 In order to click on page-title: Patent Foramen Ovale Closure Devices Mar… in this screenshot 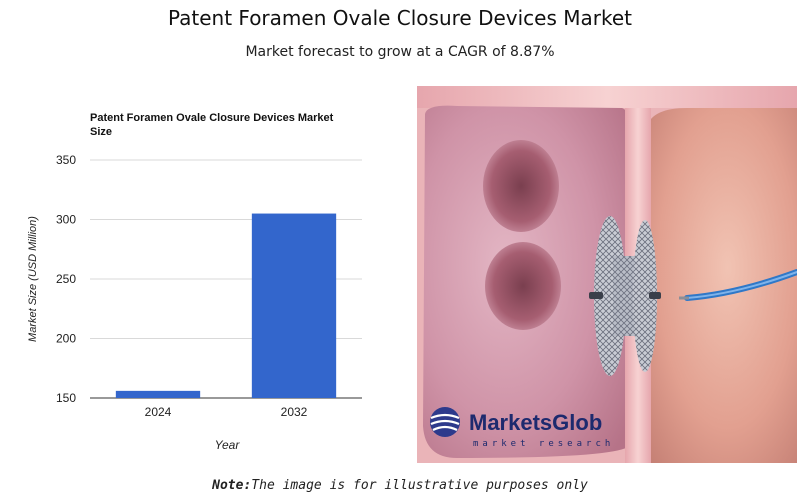, I will do `click(400, 18)`.